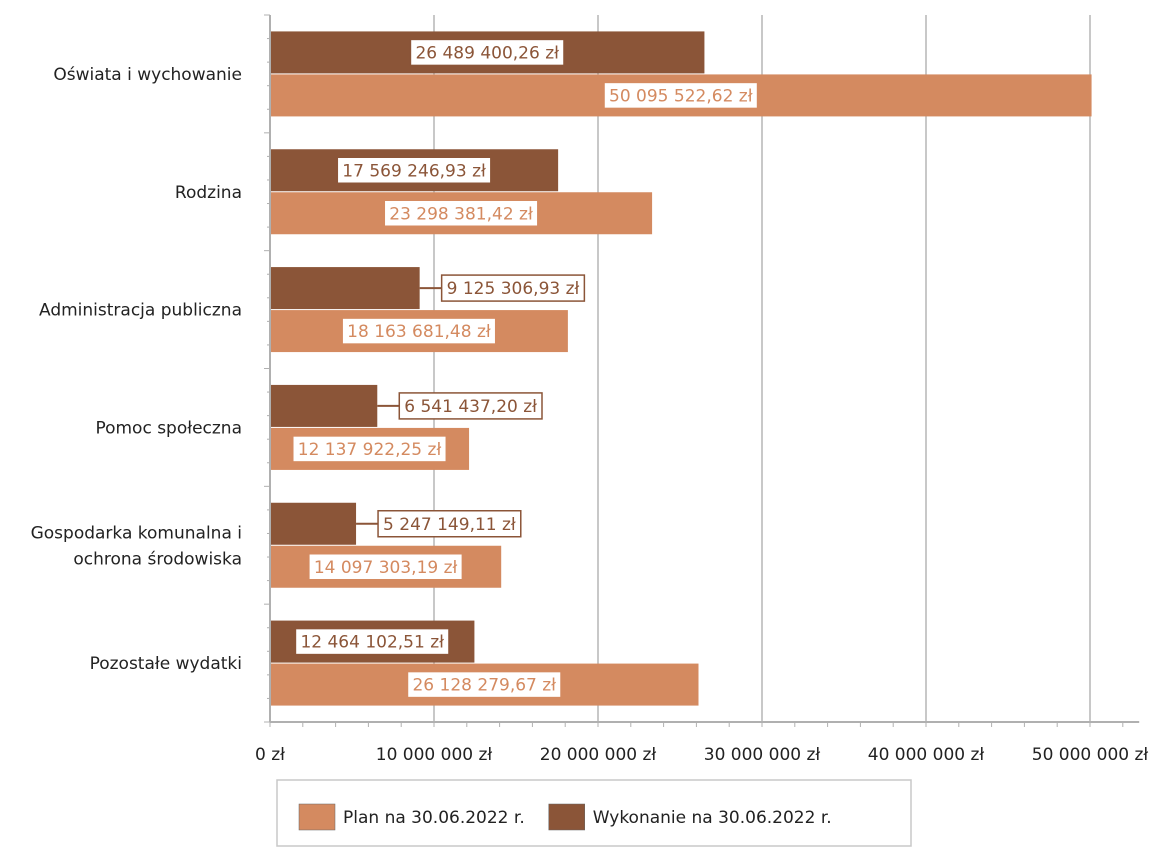 The image size is (1164, 850). I want to click on x-tick-label: 50 000 000 zł, so click(1090, 755).